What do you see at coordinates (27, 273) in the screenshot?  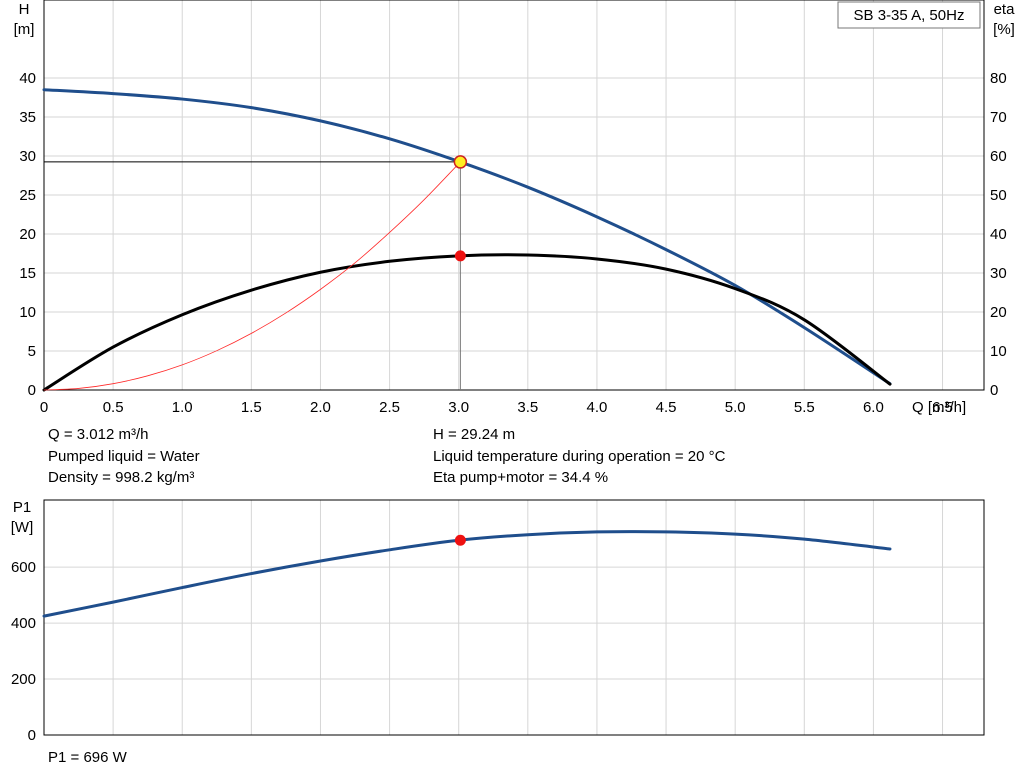 I see `h-tick-label: 15` at bounding box center [27, 273].